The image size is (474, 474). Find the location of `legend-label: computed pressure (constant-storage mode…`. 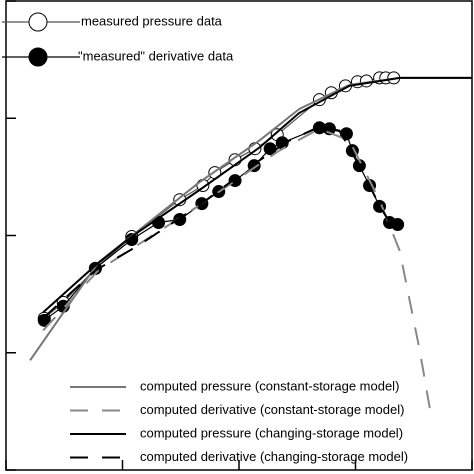

legend-label: computed pressure (constant-storage mode… is located at coordinates (269, 385).